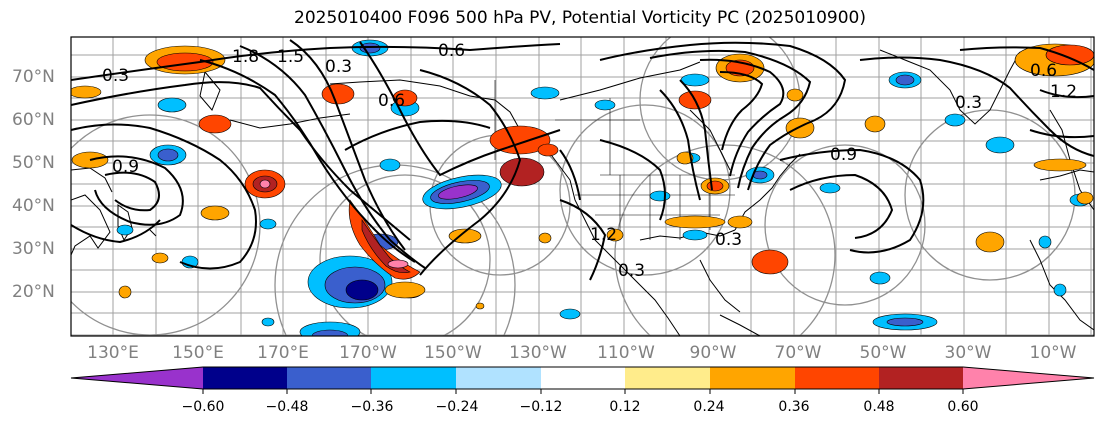 This screenshot has width=1105, height=429. I want to click on colorbar-tick: −0.48, so click(287, 407).